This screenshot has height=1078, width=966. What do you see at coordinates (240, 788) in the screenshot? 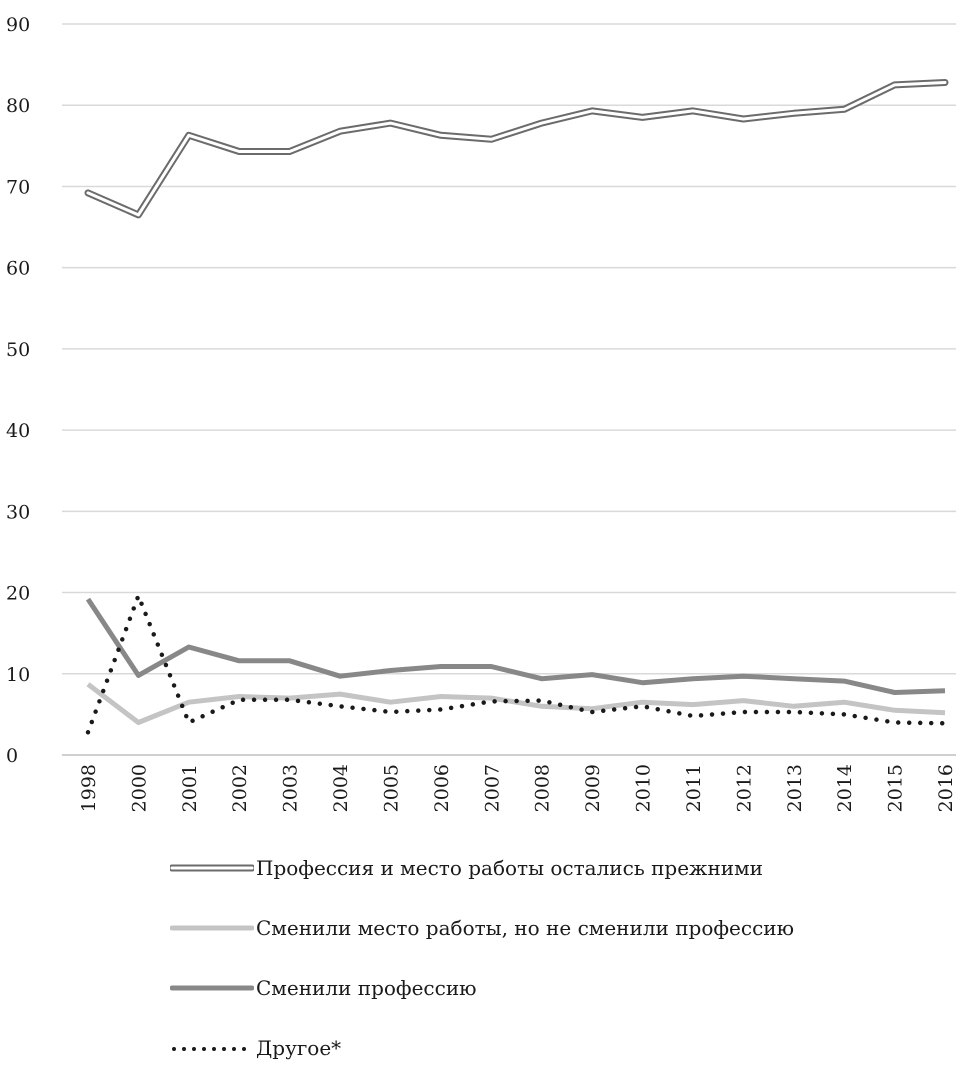
I see `x-tick-label: 2002` at bounding box center [240, 788].